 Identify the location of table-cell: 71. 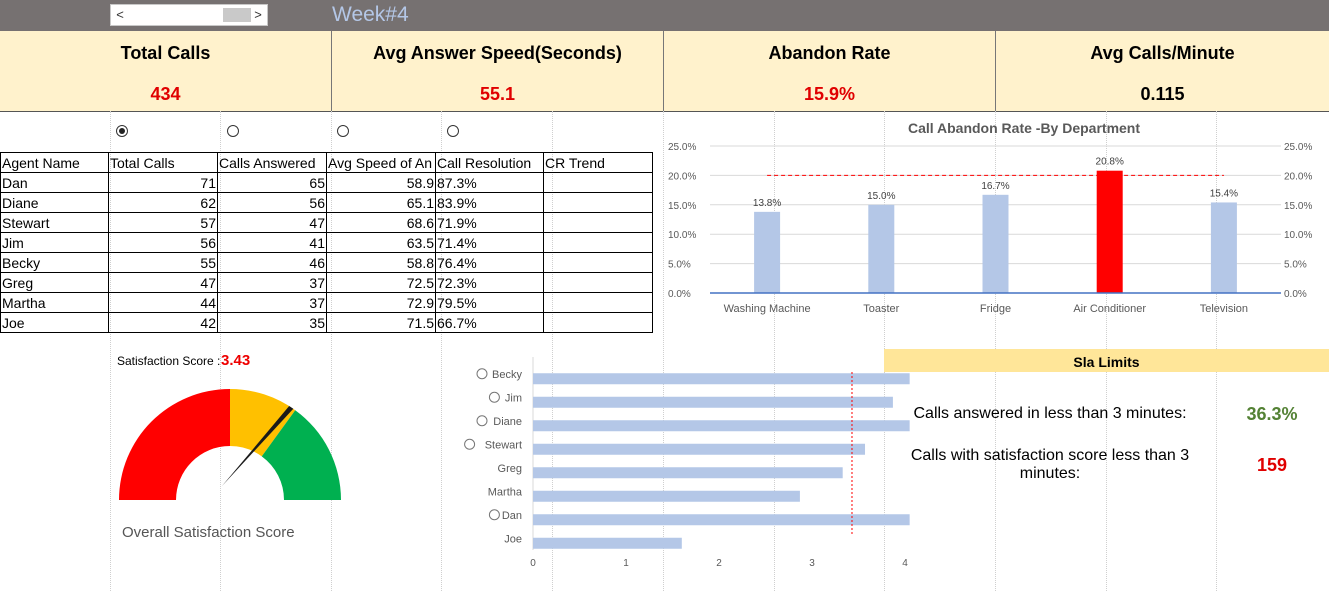
(163, 182).